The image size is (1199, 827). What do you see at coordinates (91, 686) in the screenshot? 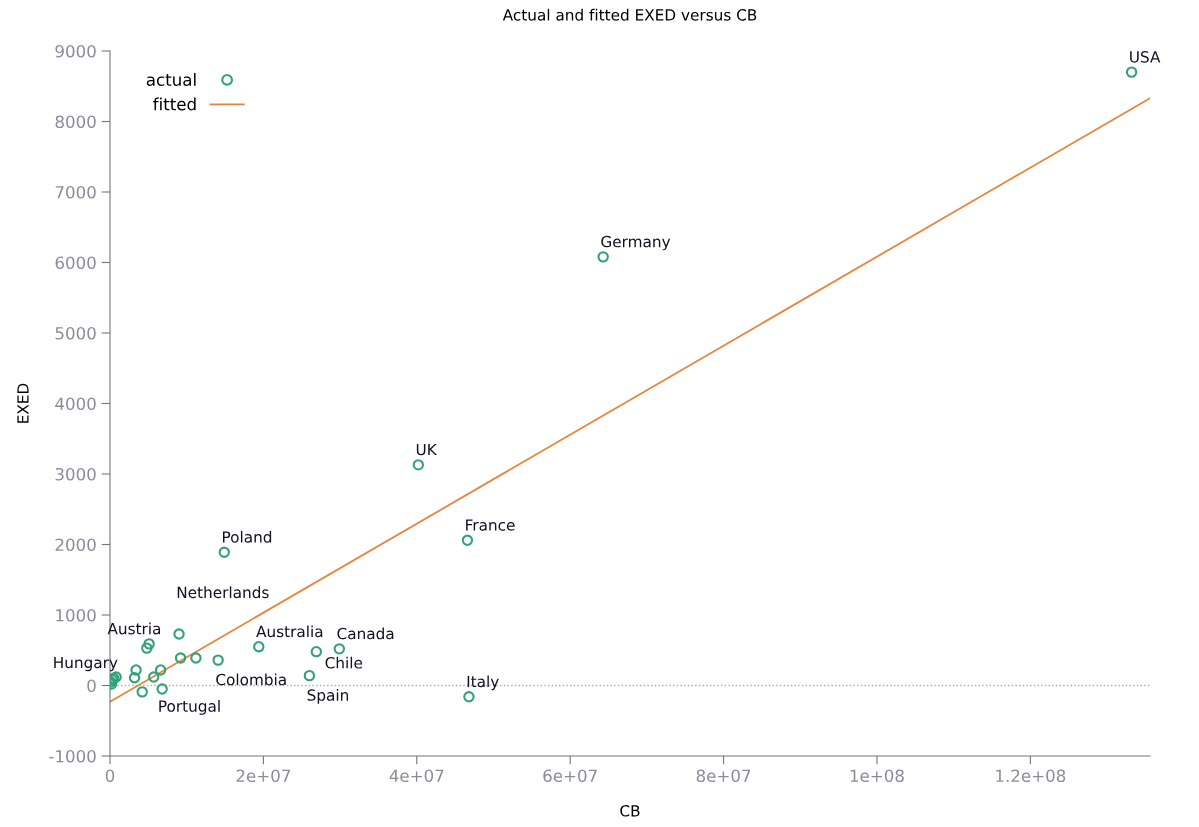
I see `y-tick-label: 0` at bounding box center [91, 686].